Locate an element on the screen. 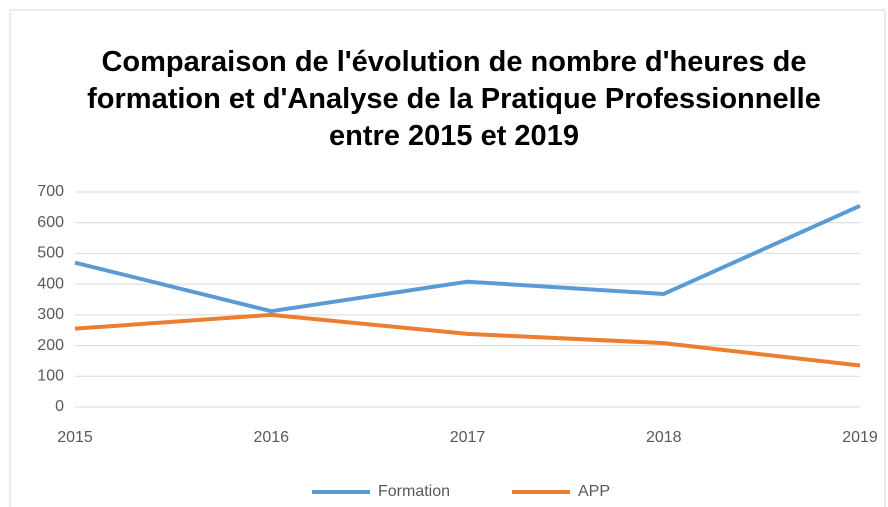  x-tick-label: 2018 is located at coordinates (664, 437).